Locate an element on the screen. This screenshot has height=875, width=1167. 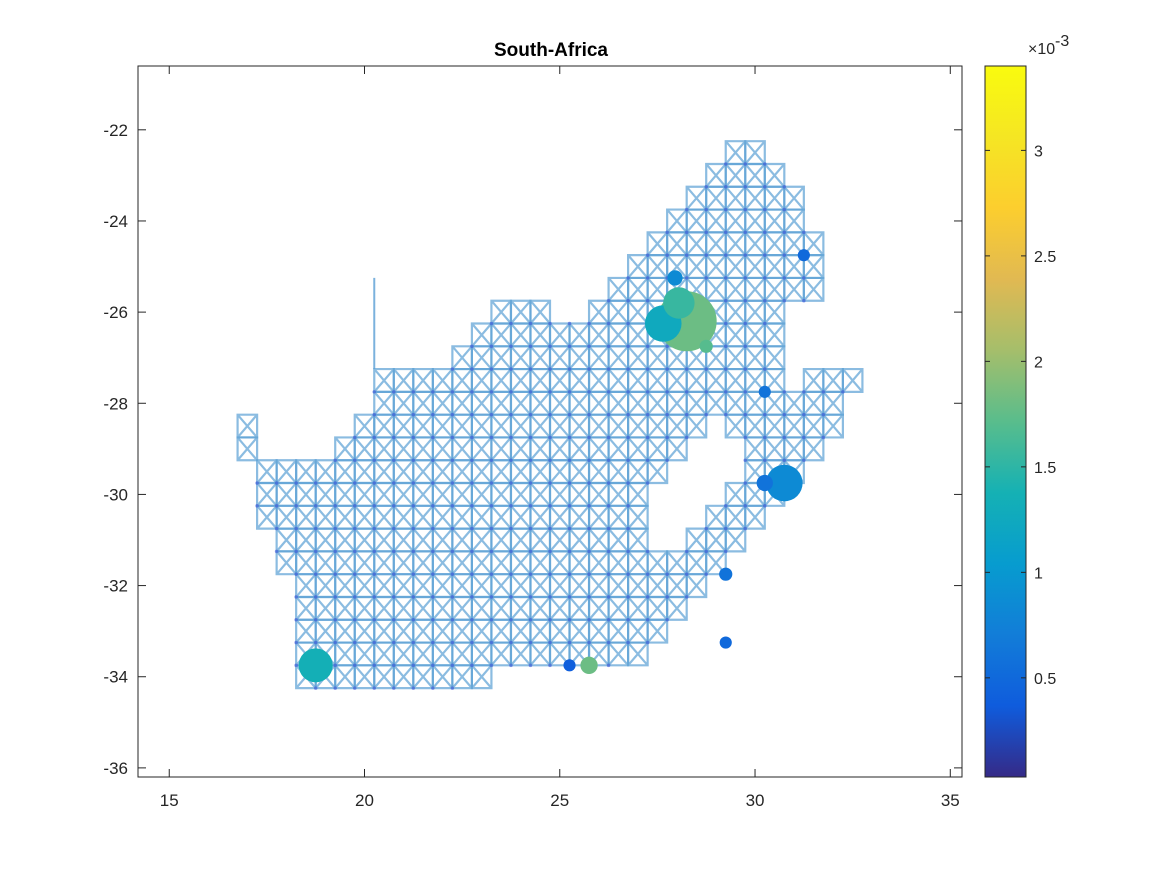
y-tick-label: -36 is located at coordinates (115, 768).